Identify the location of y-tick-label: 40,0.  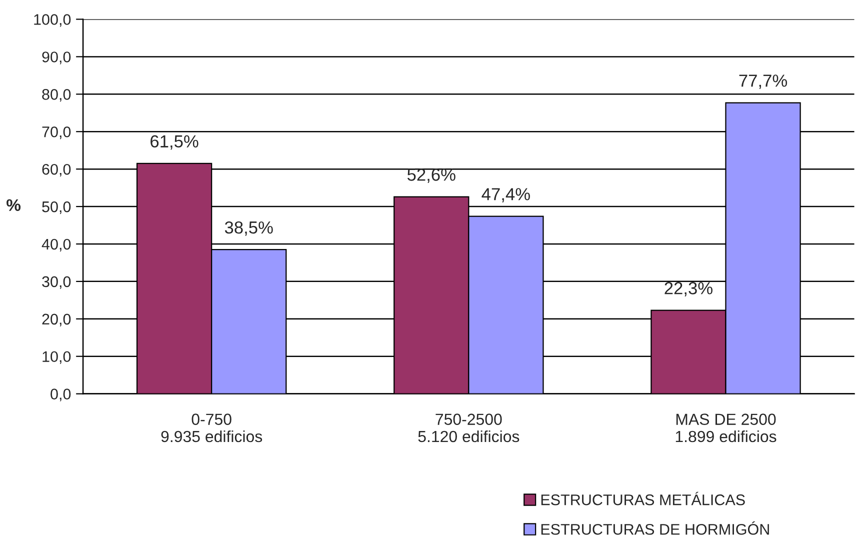
(56, 245).